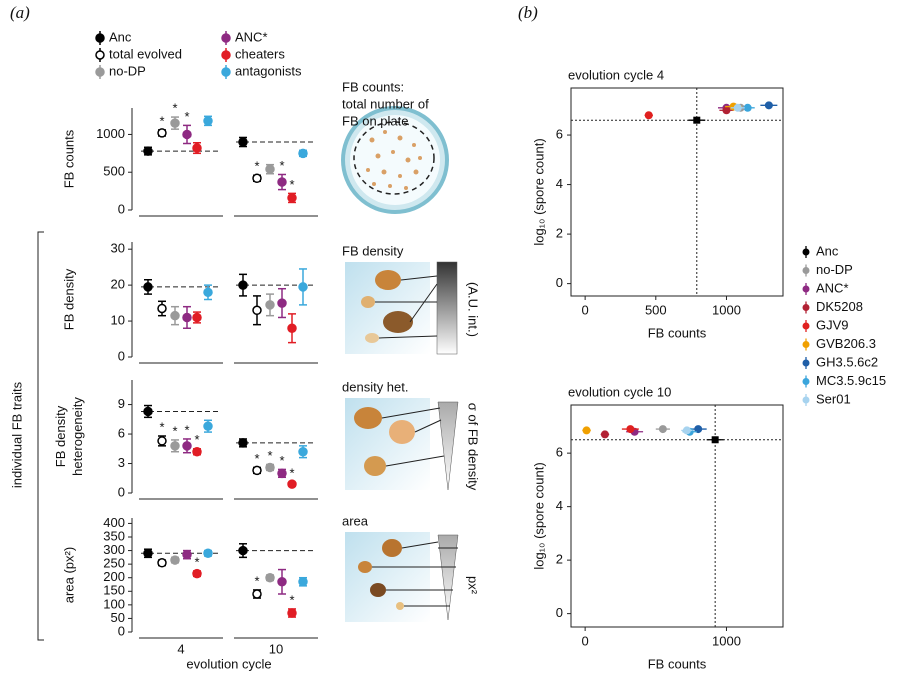  What do you see at coordinates (473, 447) in the screenshot?
I see `scale-label: σ of FB density` at bounding box center [473, 447].